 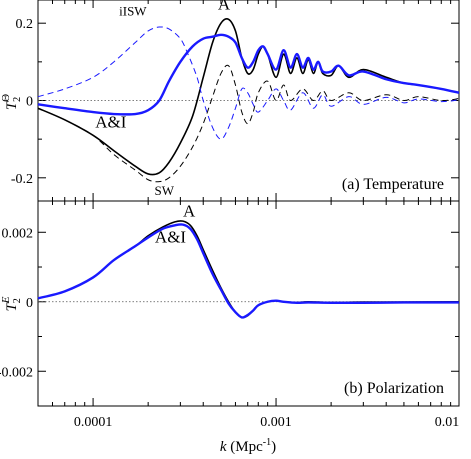 I want to click on polarization-y-tick-label: -0.002, so click(x=16, y=372).